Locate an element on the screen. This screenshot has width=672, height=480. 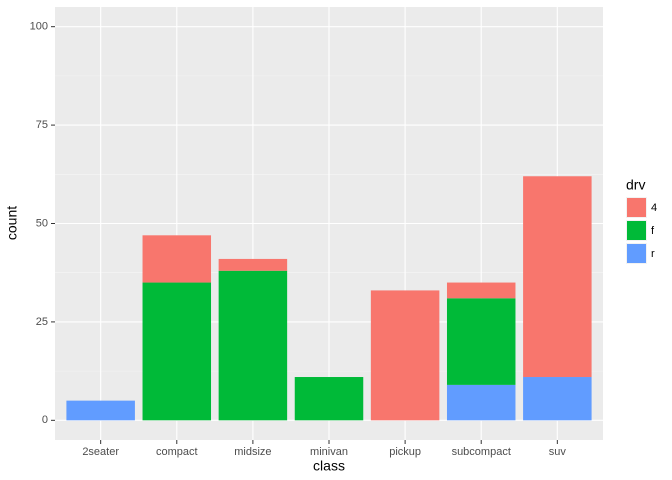
x-tick-label: compact is located at coordinates (177, 452).